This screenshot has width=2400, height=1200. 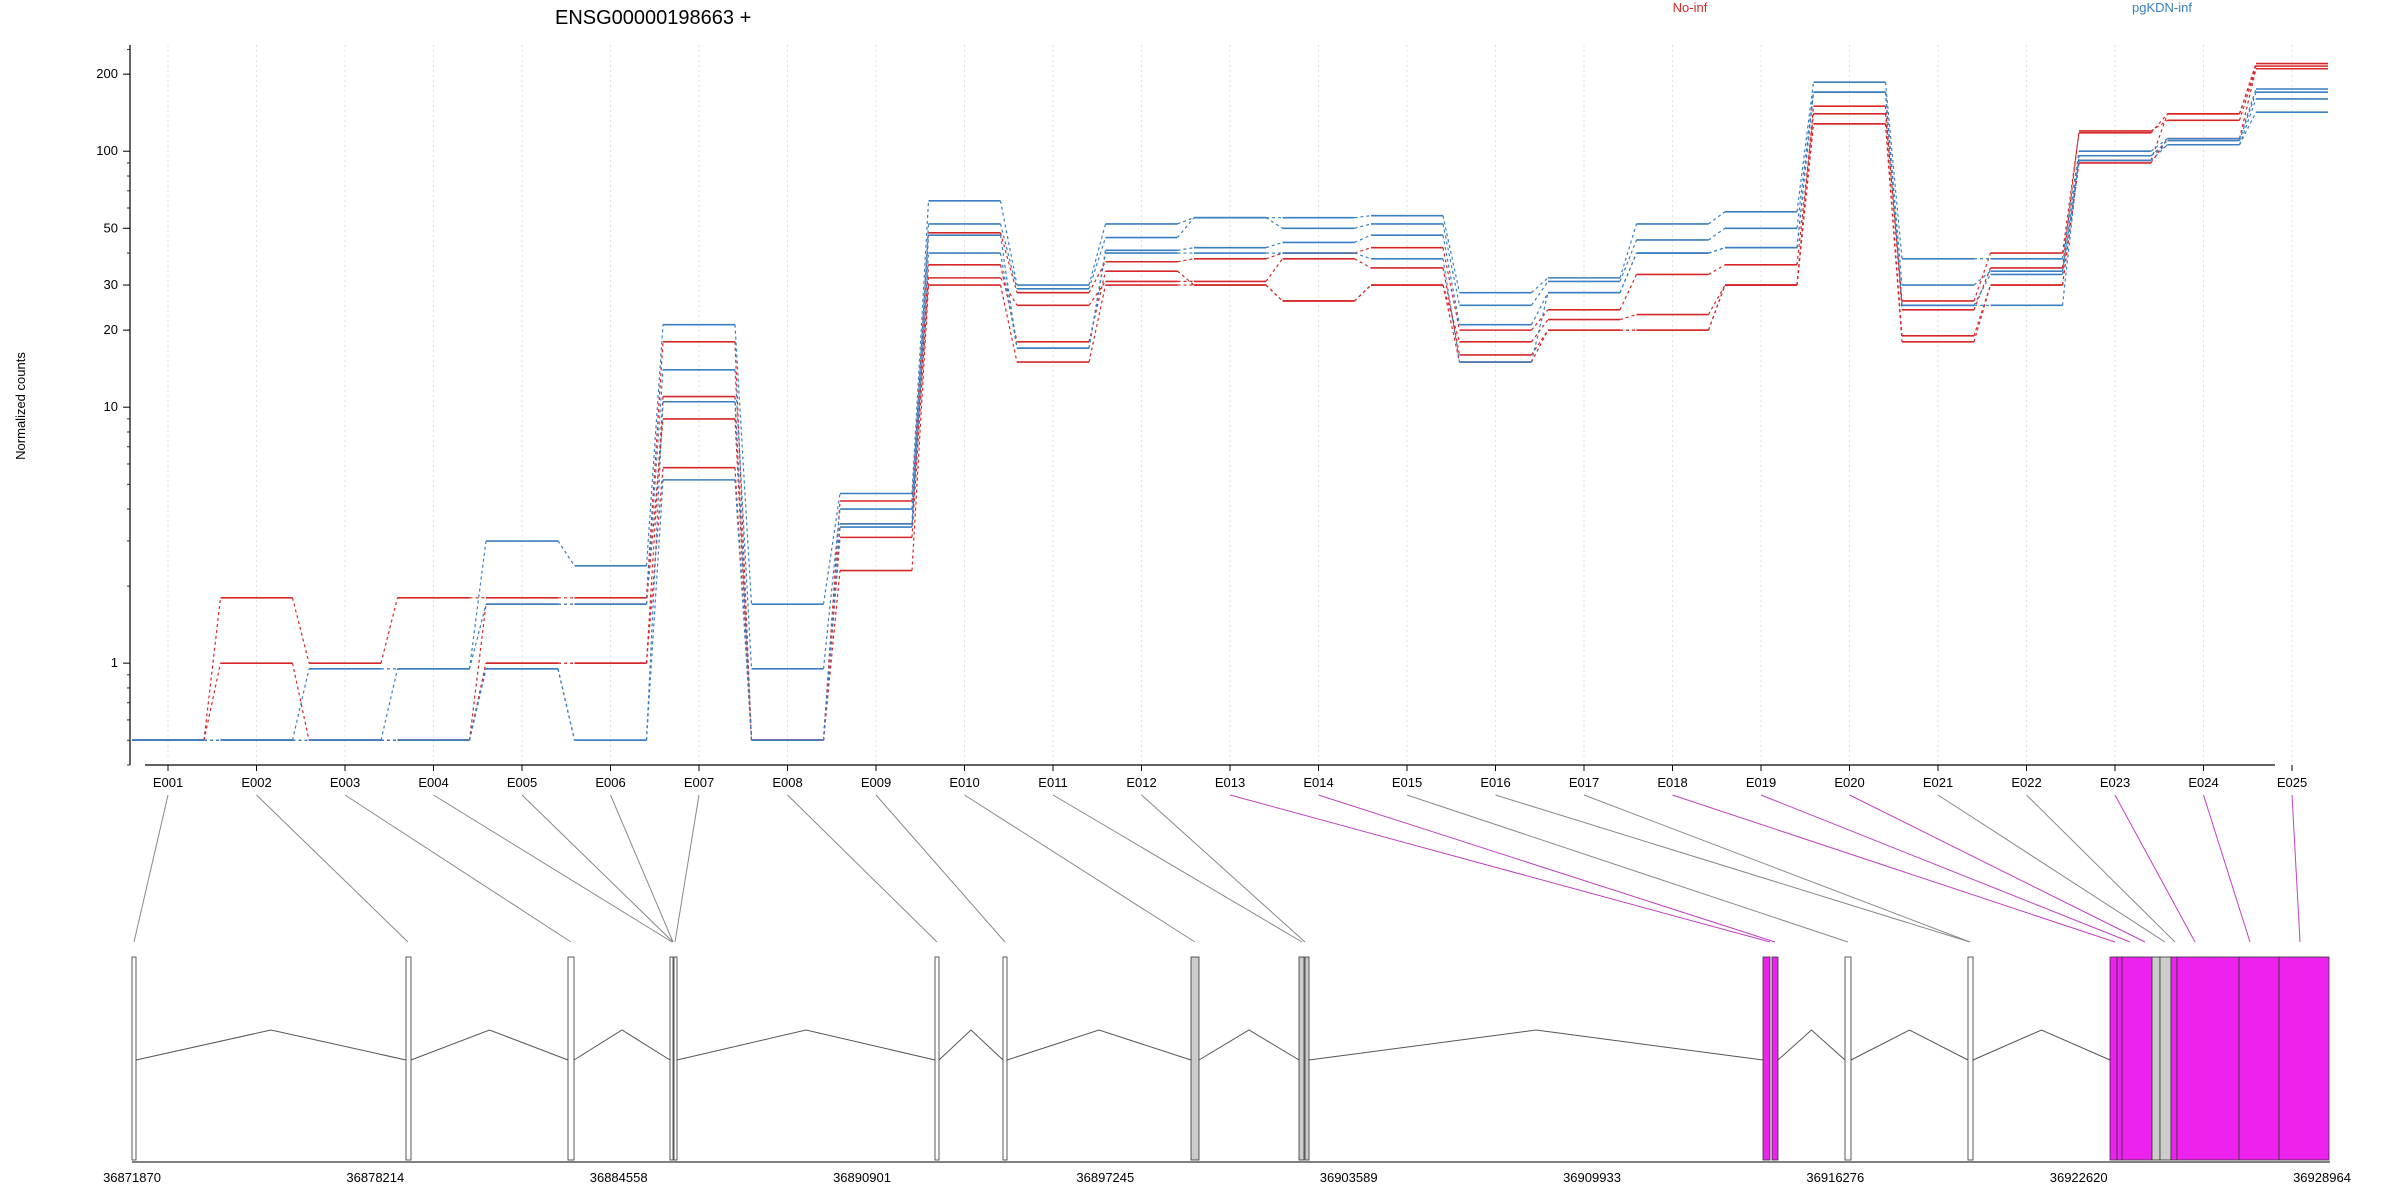 What do you see at coordinates (787, 782) in the screenshot?
I see `x-tick-label-E008: E008` at bounding box center [787, 782].